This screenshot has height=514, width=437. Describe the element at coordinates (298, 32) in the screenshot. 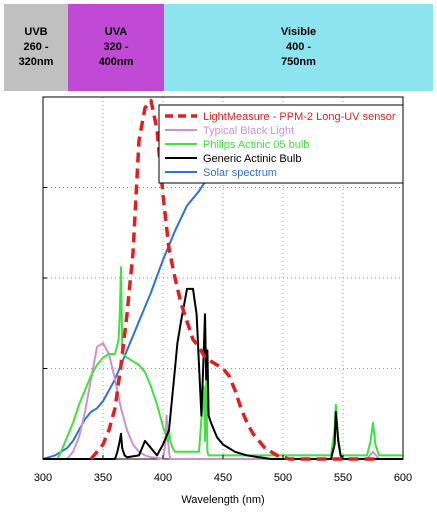

I see `visible-band-label: Visible` at that location.